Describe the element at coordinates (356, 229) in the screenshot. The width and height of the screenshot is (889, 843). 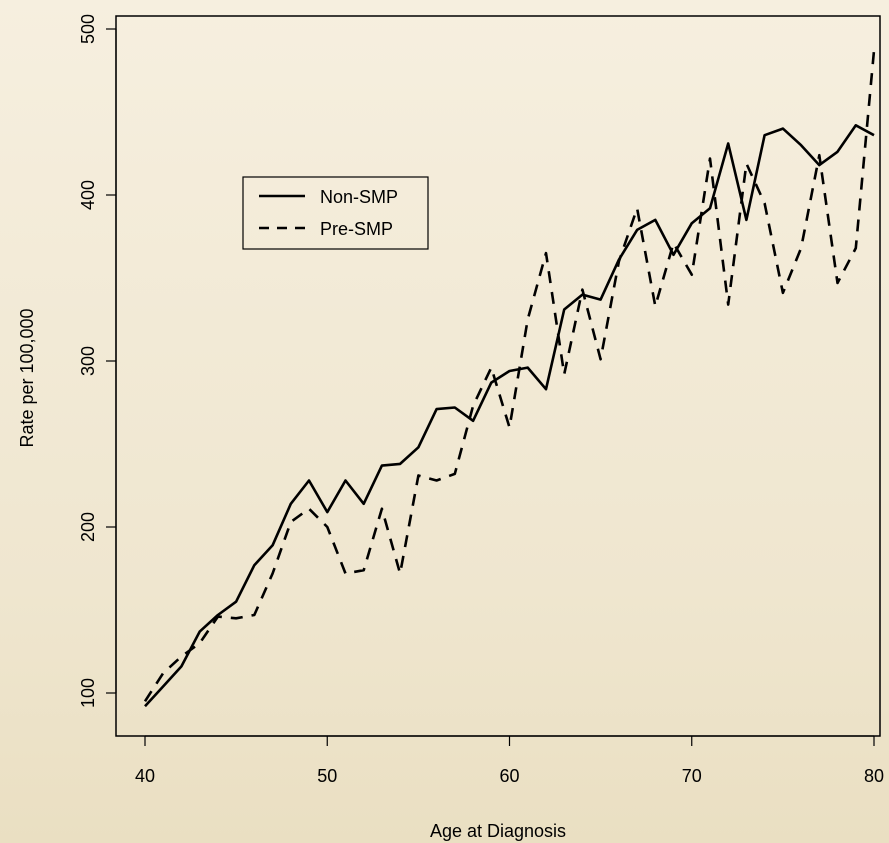
I see `legend-label-pre-smp: Pre-SMP` at that location.